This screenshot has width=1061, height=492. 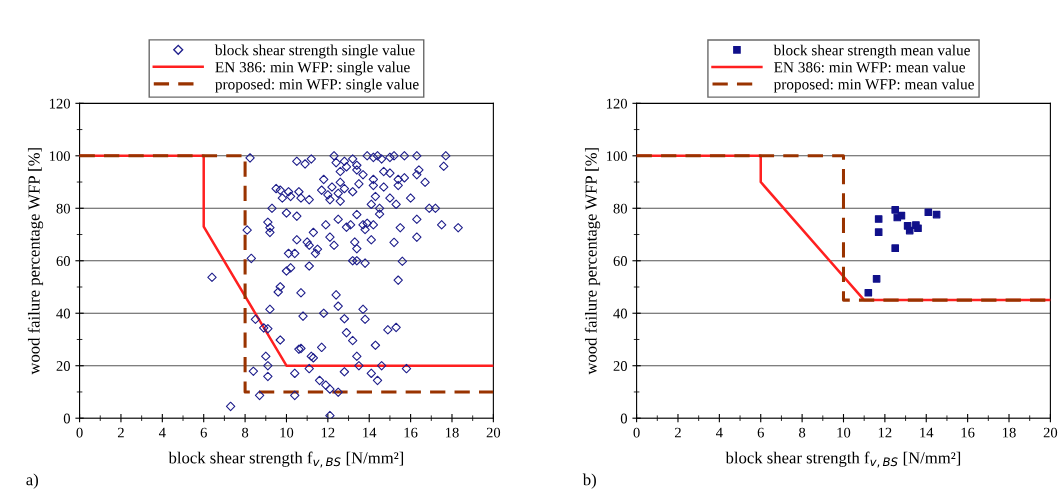 What do you see at coordinates (589, 481) in the screenshot?
I see `text: b)` at bounding box center [589, 481].